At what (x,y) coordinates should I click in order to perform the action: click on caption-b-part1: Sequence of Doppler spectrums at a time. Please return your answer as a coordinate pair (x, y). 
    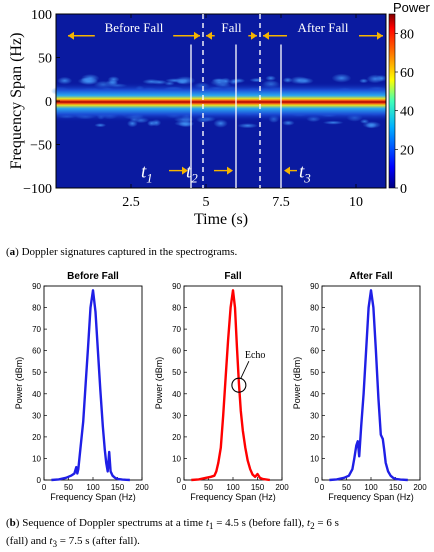
    Looking at the image, I should click on (114, 523).